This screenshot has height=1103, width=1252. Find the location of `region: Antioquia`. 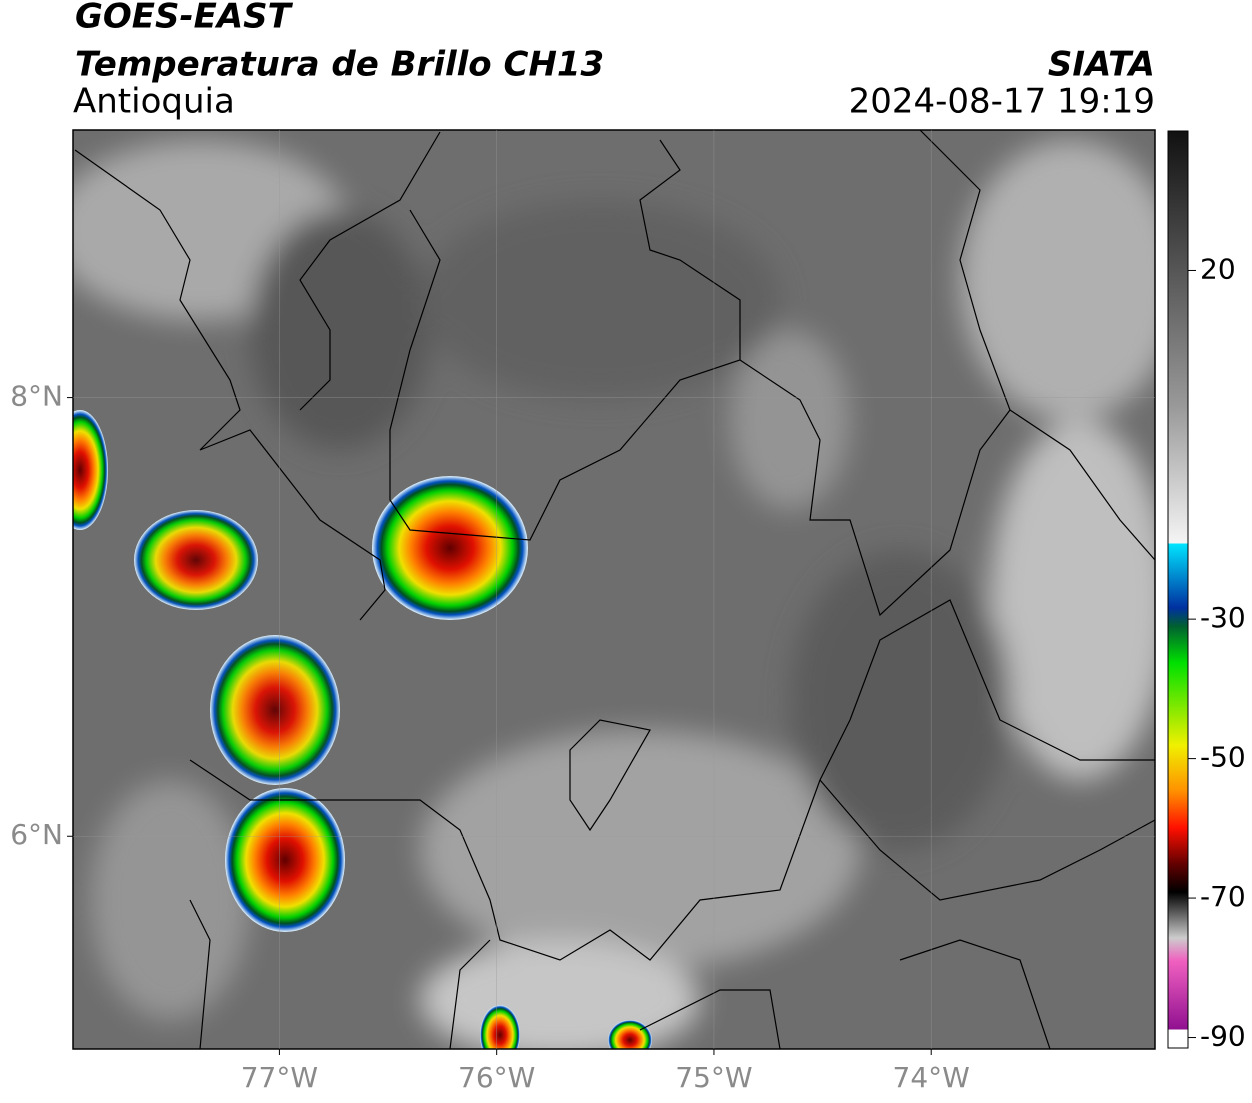

region: Antioquia is located at coordinates (154, 102).